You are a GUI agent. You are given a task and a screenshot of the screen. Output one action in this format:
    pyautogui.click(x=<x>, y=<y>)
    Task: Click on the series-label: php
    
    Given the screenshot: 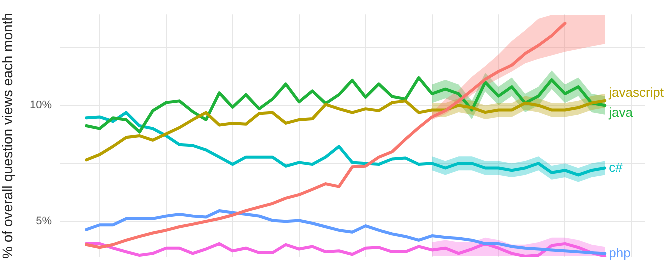 What is the action you would take?
    pyautogui.click(x=620, y=252)
    